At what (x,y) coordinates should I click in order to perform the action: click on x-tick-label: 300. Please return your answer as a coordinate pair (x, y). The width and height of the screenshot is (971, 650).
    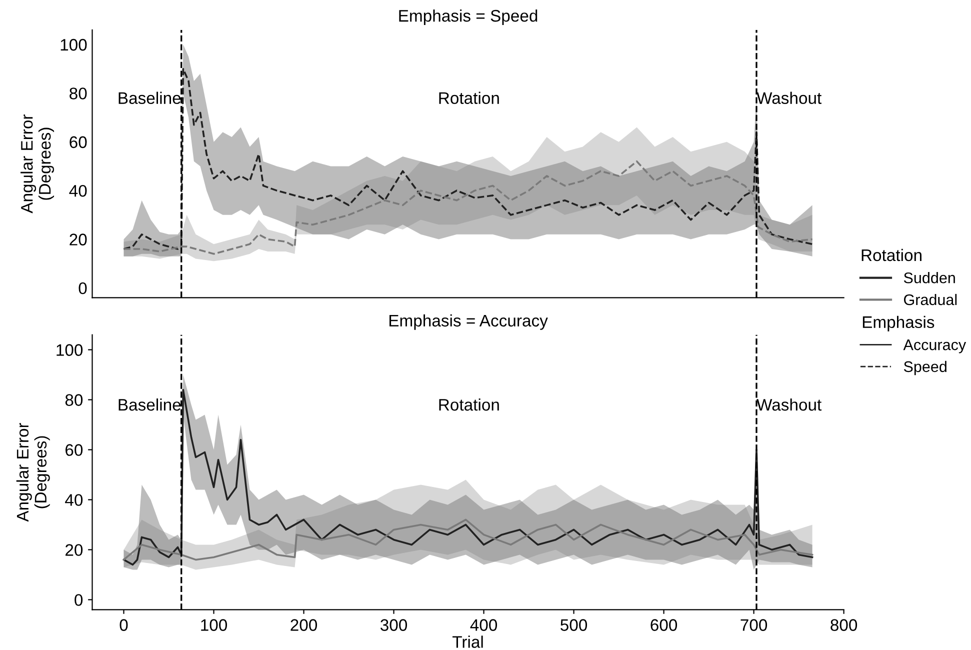
    Looking at the image, I should click on (394, 625).